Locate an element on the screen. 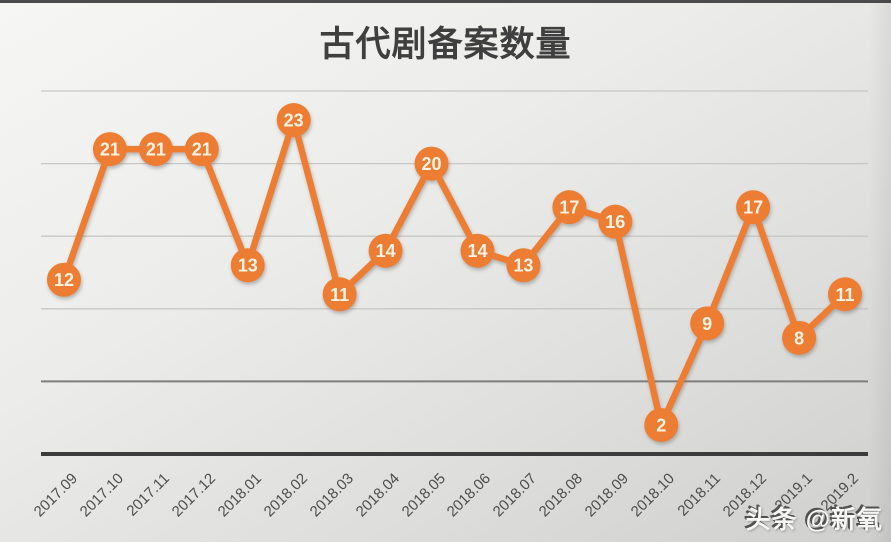 The width and height of the screenshot is (891, 542). data-point-marker-2018.12 is located at coordinates (753, 207).